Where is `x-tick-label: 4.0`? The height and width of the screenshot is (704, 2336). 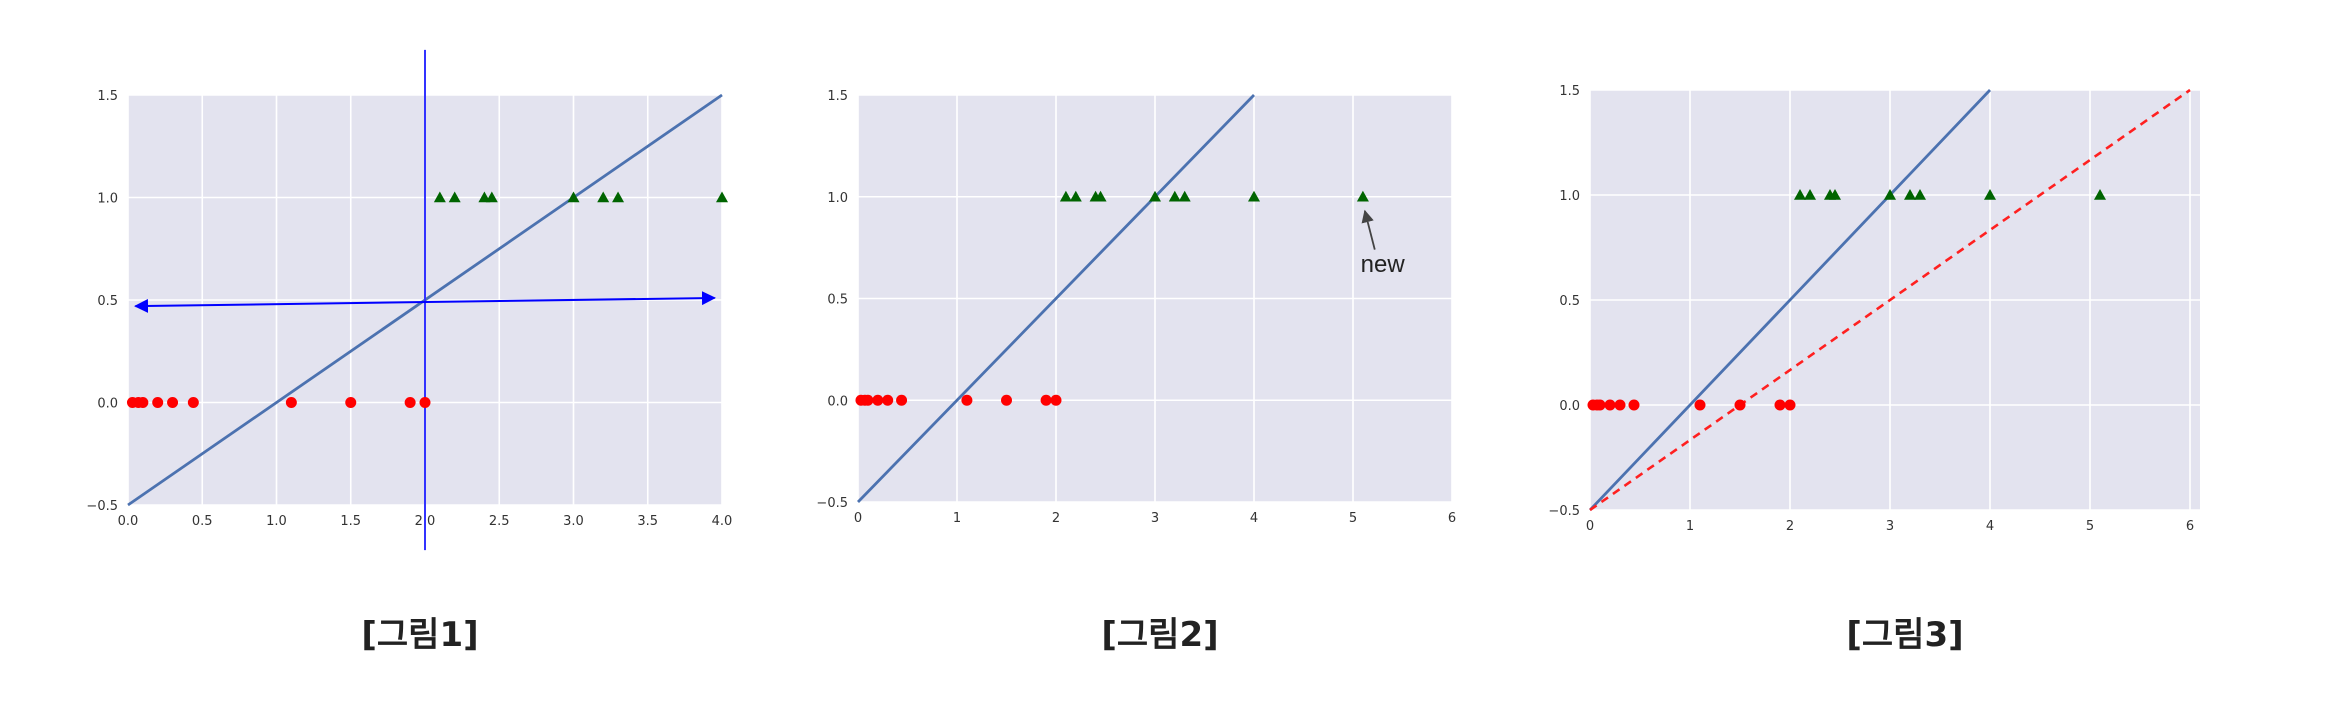
x-tick-label: 4.0 is located at coordinates (722, 521).